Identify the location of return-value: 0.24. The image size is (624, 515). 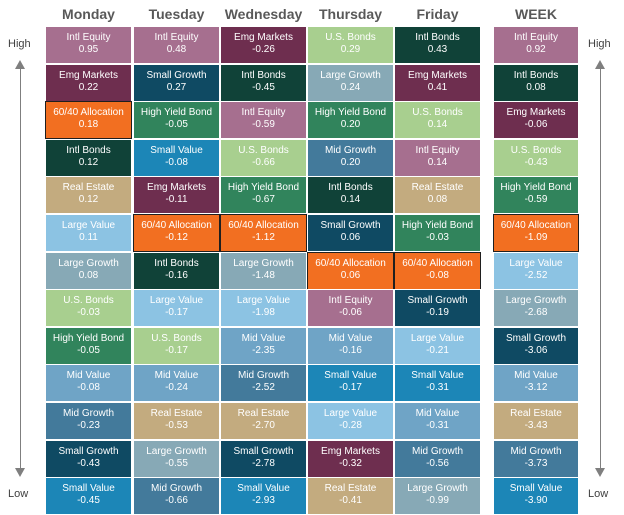
(350, 87).